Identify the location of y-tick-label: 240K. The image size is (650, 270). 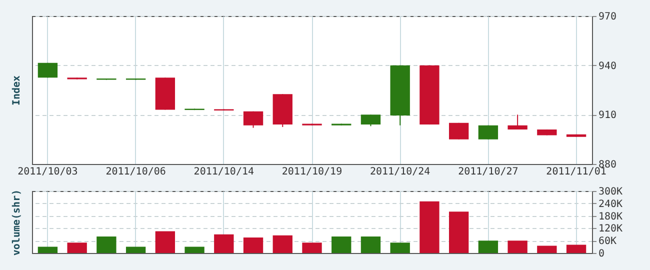
(610, 204).